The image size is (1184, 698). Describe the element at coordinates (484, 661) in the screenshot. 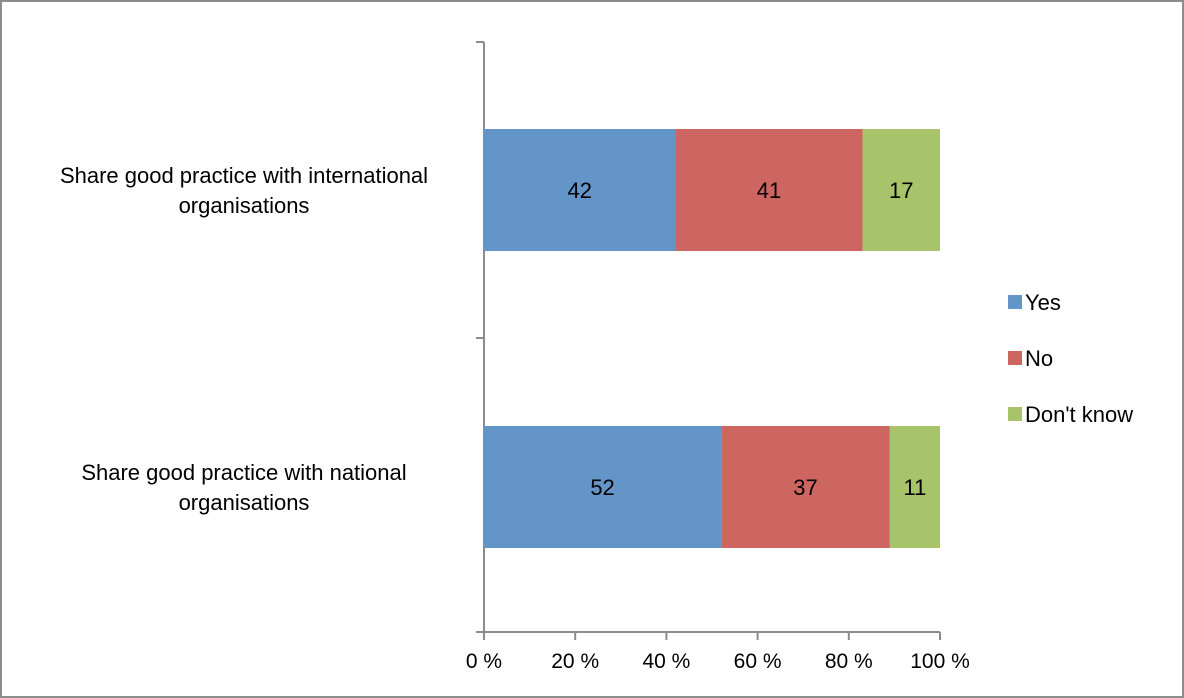

I see `x-tick-label: 0 %` at that location.